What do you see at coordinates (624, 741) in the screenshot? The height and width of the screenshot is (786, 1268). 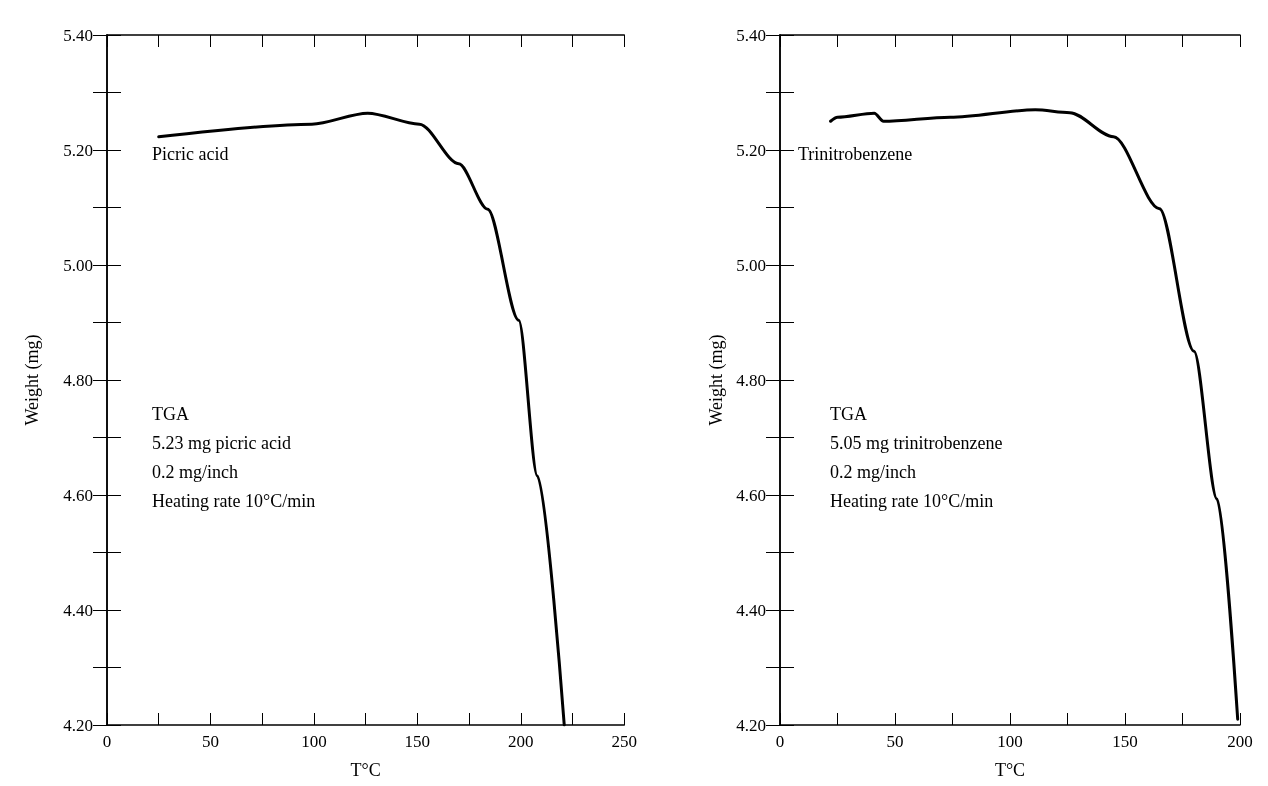 I see `x-tick-label: 250` at bounding box center [624, 741].